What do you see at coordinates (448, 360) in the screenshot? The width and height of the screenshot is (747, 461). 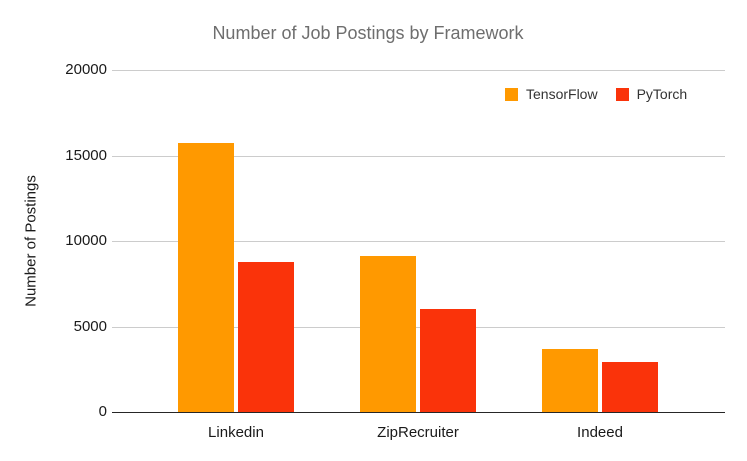 I see `bar-pytorch-ziprecruiter` at bounding box center [448, 360].